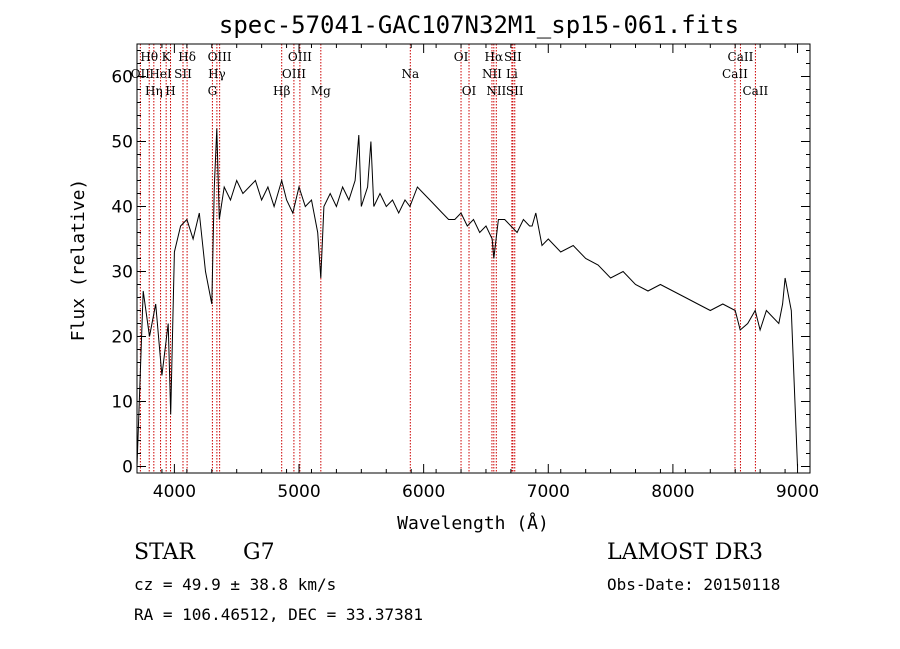 This screenshot has width=900, height=649. Describe the element at coordinates (278, 614) in the screenshot. I see `coordinates-readout: RA = 106.46512, DEC = 33.37381` at that location.